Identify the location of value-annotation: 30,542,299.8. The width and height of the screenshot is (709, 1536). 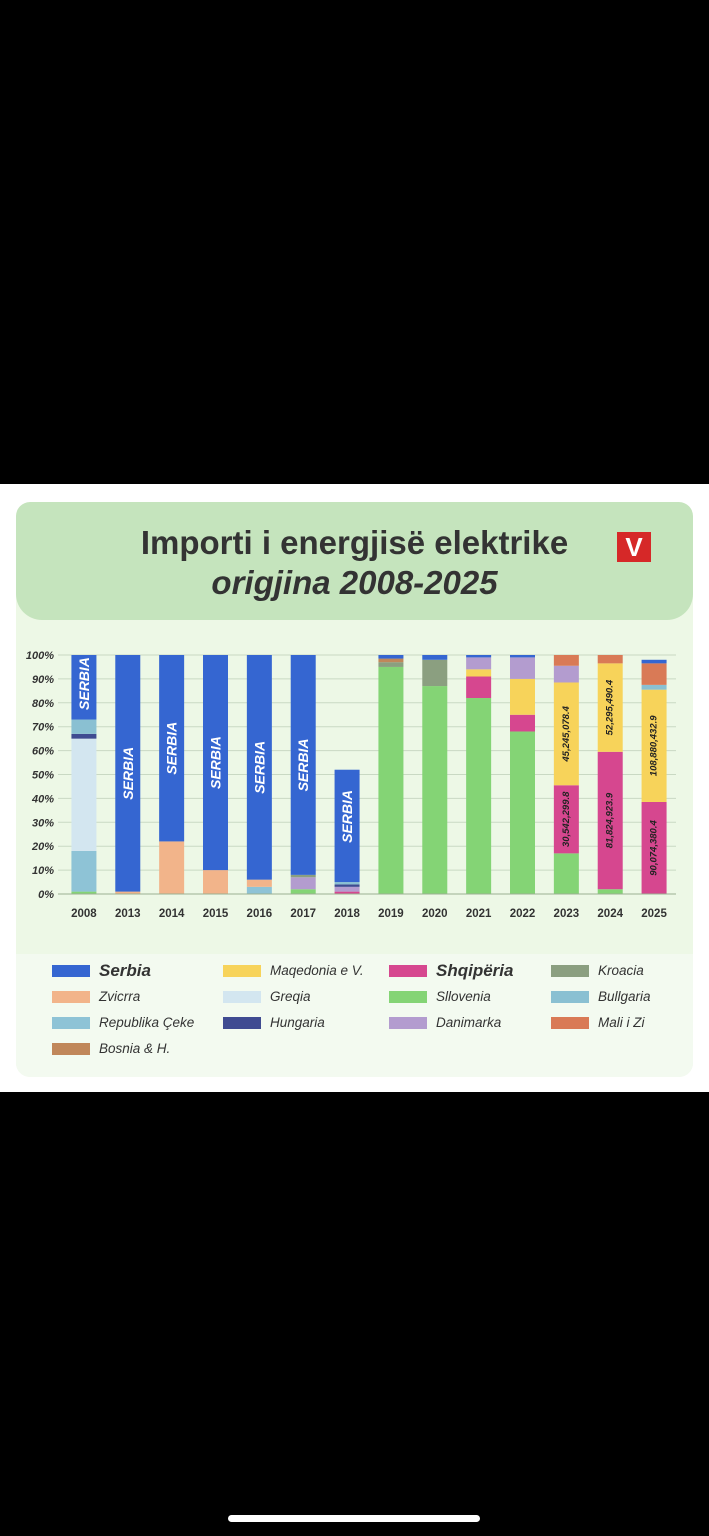
(566, 819).